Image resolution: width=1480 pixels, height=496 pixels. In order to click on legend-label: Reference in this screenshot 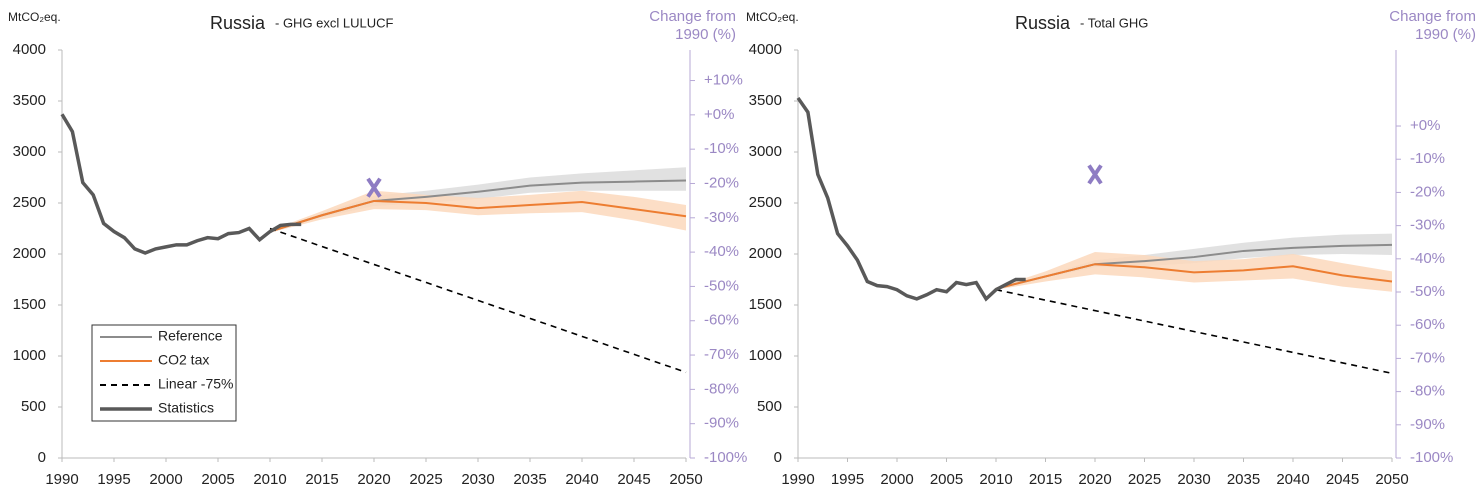, I will do `click(190, 336)`.